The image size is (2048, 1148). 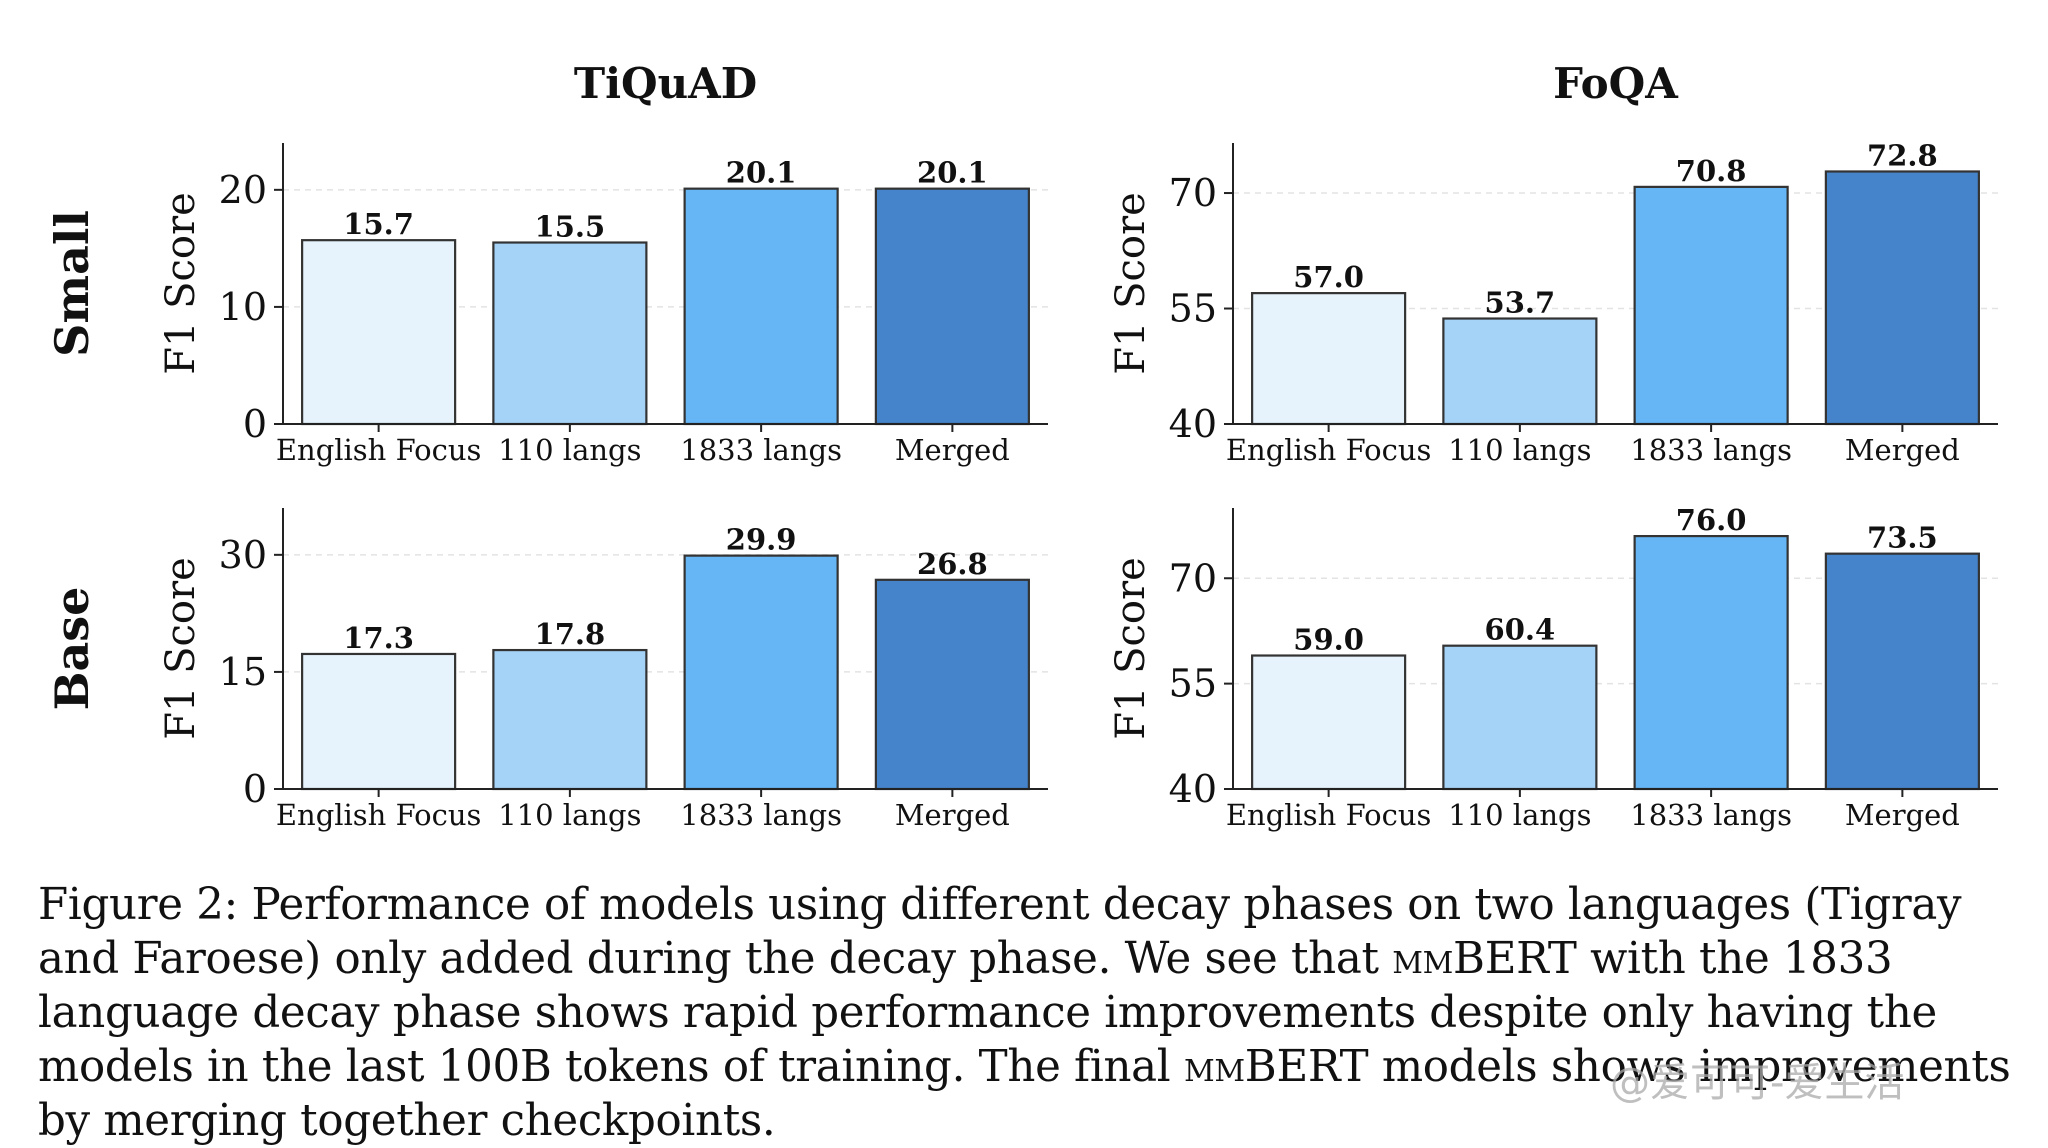 I want to click on value-label: 73.5, so click(x=1902, y=538).